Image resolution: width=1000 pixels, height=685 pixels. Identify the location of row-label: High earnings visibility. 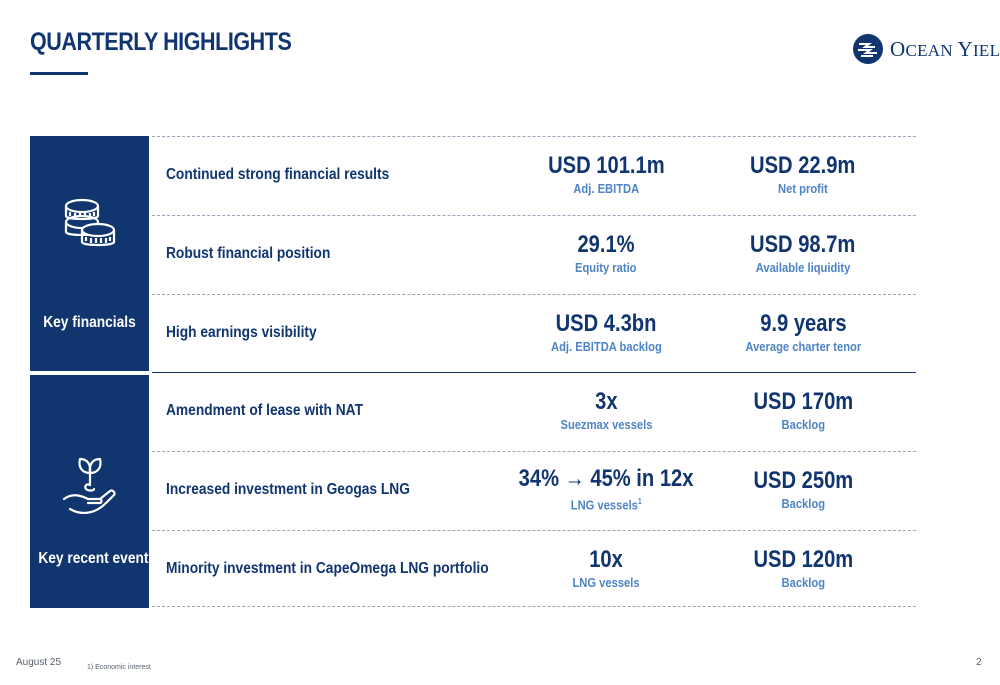
(241, 332).